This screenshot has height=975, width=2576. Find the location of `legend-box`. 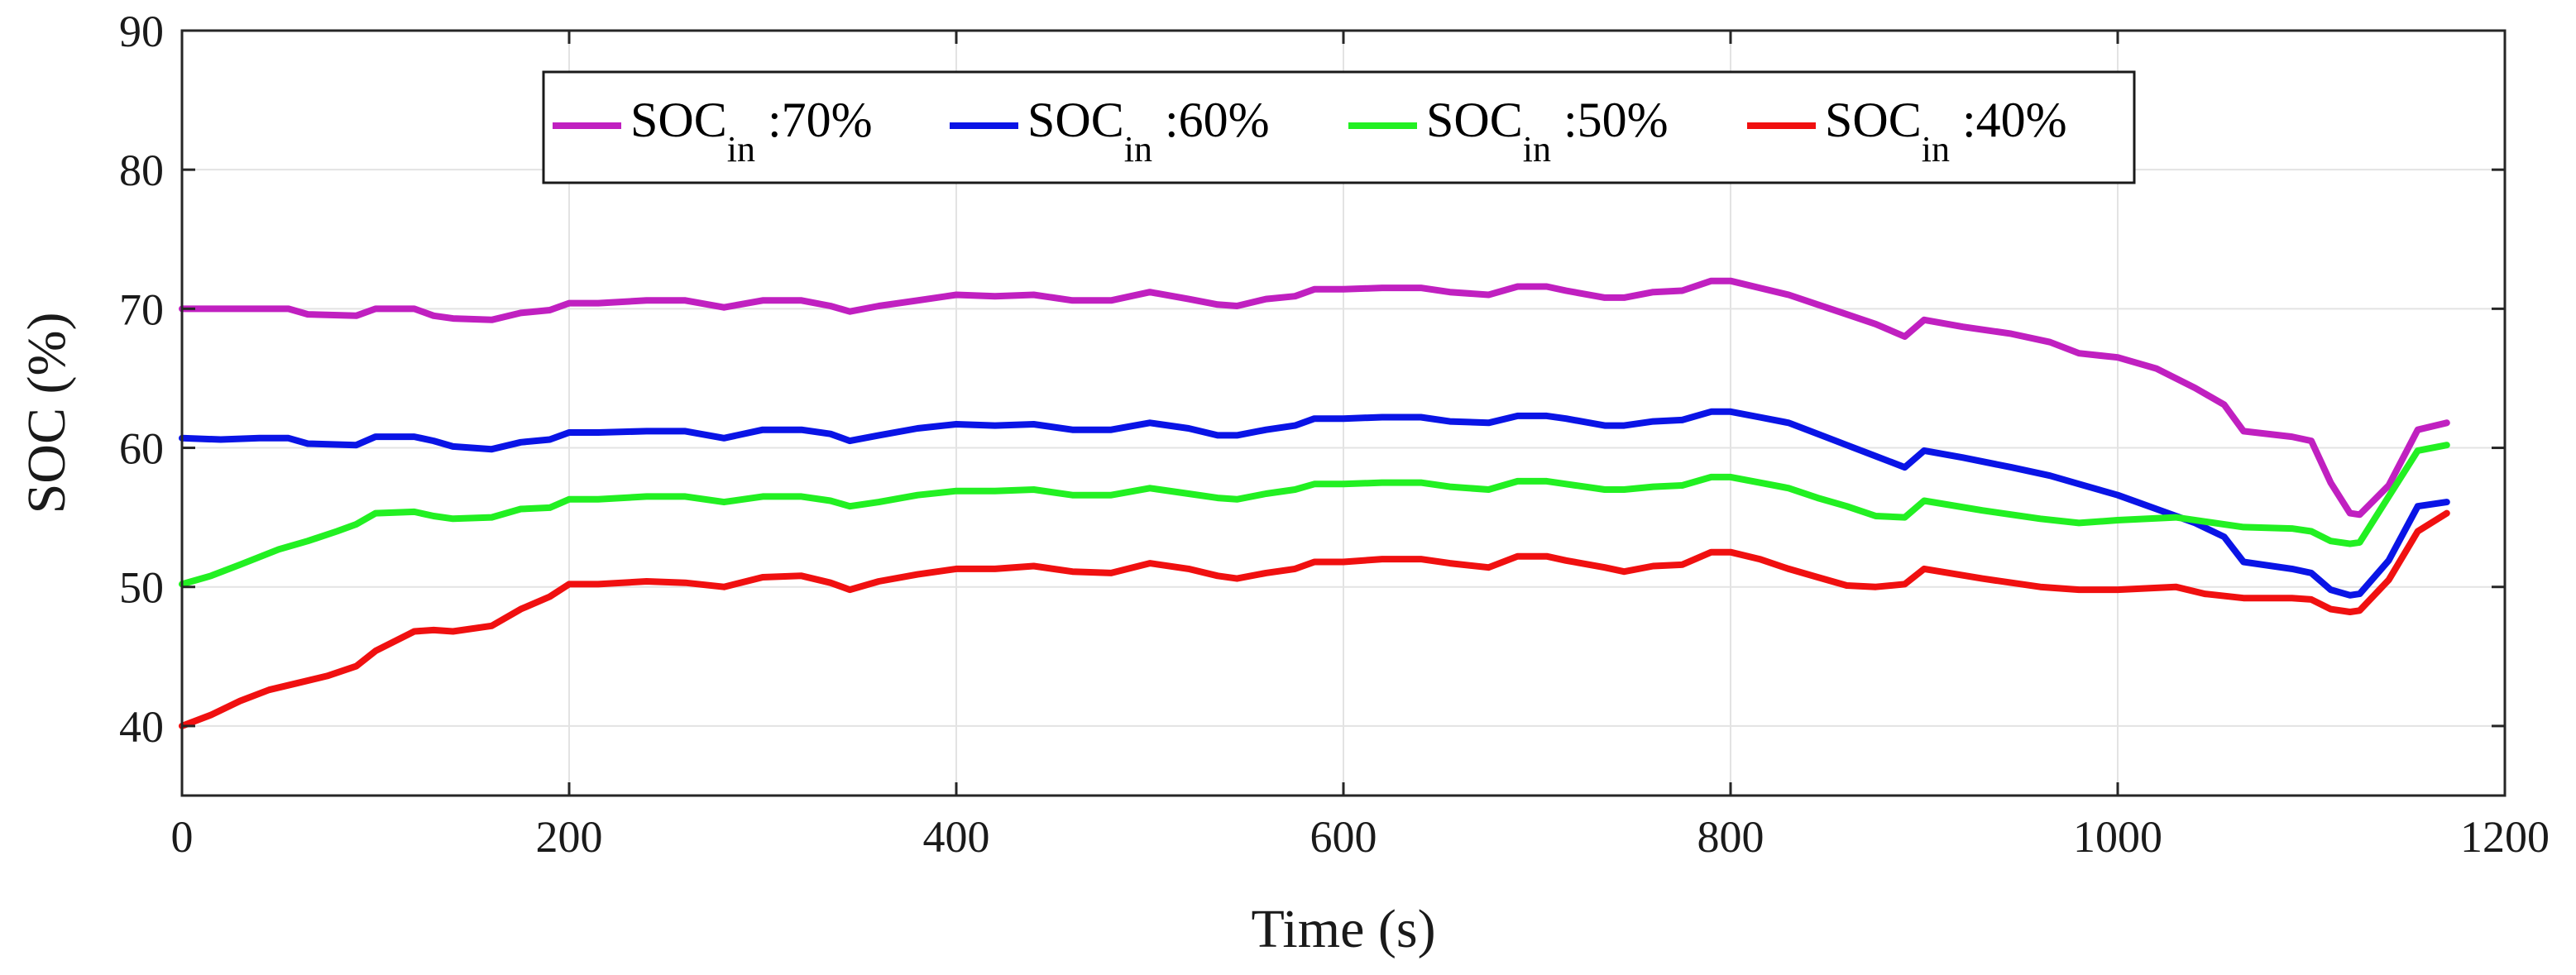

legend-box is located at coordinates (1339, 127).